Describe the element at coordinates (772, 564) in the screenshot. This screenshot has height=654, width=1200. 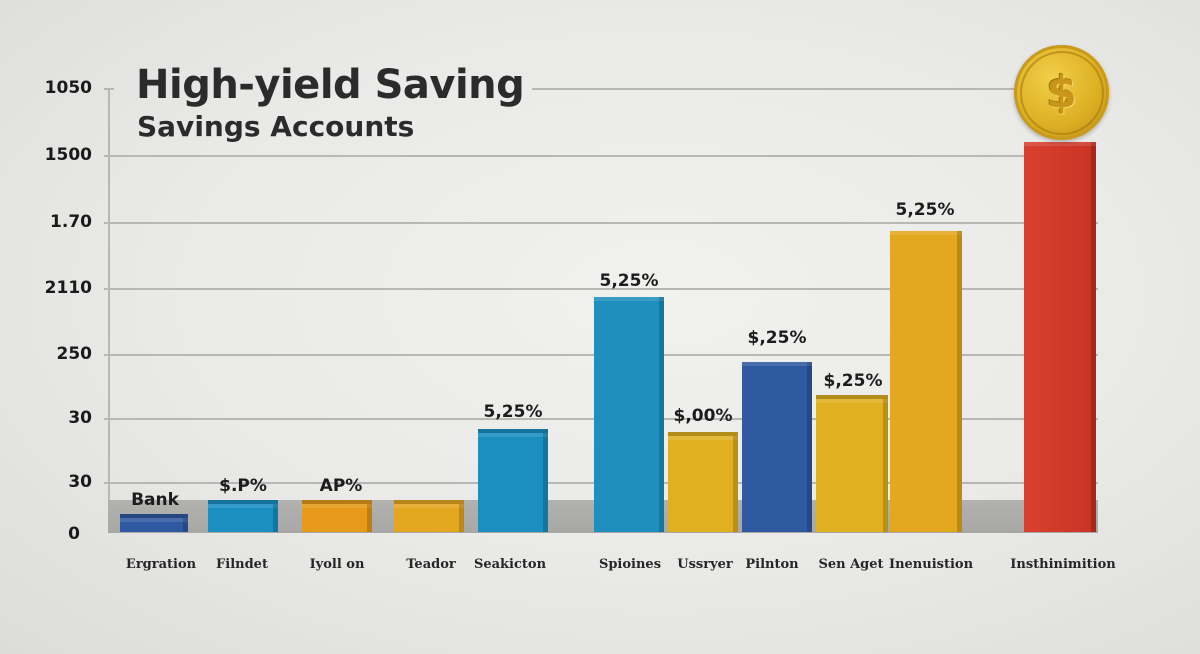
I see `x-label: Pilnton` at that location.